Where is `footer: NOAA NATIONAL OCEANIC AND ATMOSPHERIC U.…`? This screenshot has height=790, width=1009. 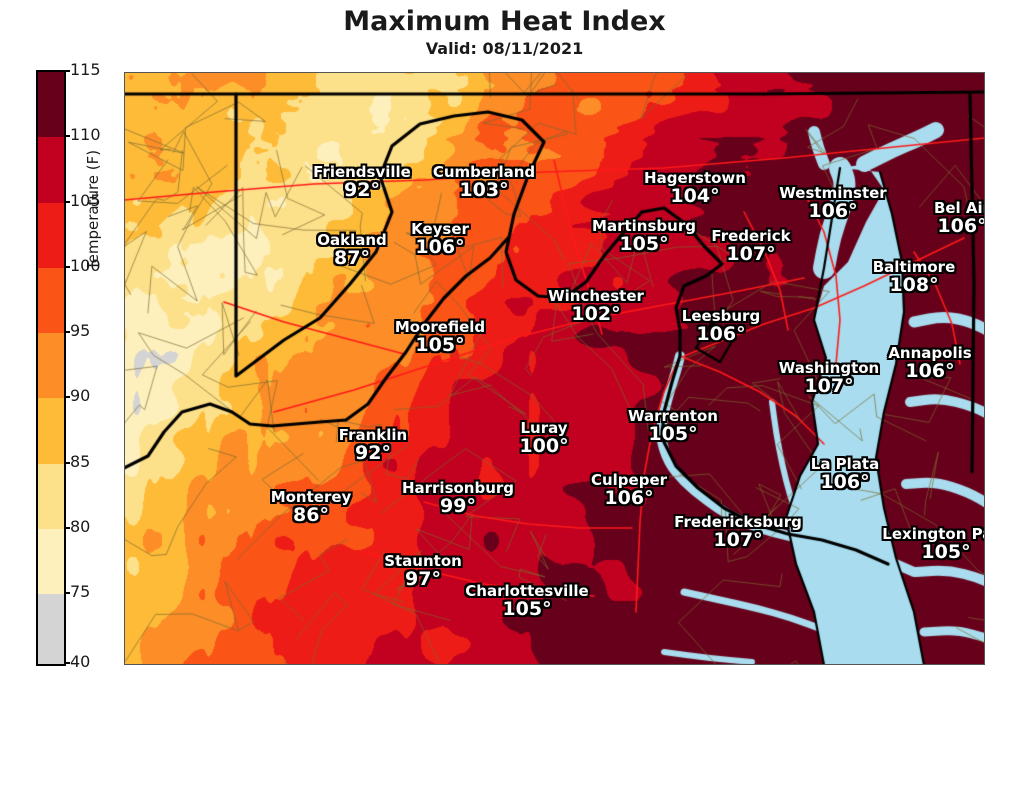
footer: NOAA NATIONAL OCEANIC AND ATMOSPHERIC U.… is located at coordinates (504, 731).